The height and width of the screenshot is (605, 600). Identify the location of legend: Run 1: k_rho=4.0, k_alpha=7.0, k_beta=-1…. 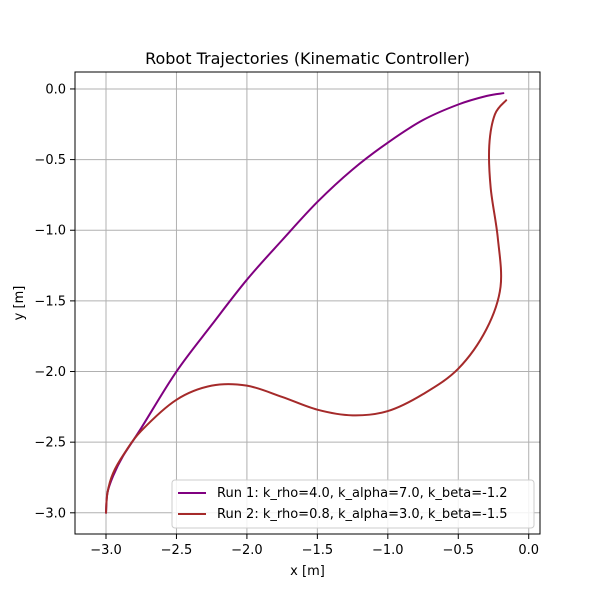
(353, 504).